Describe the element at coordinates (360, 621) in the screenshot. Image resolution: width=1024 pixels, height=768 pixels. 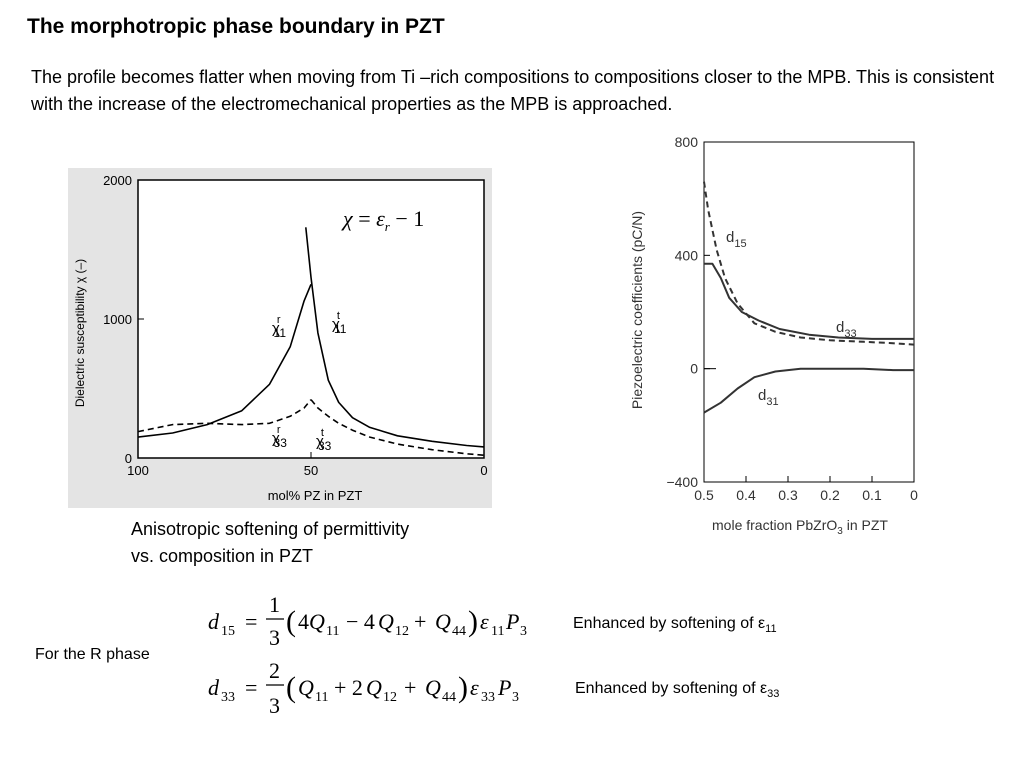
I see `svg-text: − 4` at that location.